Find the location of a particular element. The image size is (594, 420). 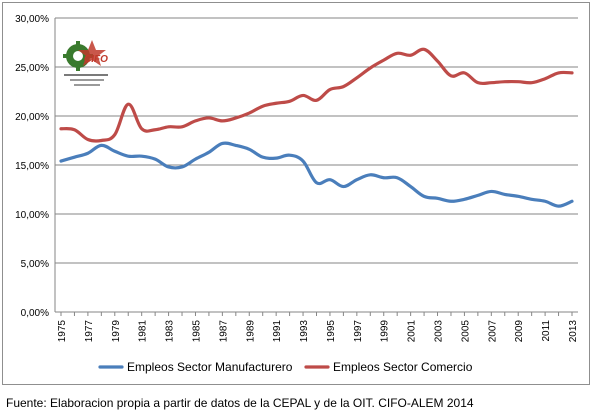

y-tick-label: 20,00% is located at coordinates (32, 117).